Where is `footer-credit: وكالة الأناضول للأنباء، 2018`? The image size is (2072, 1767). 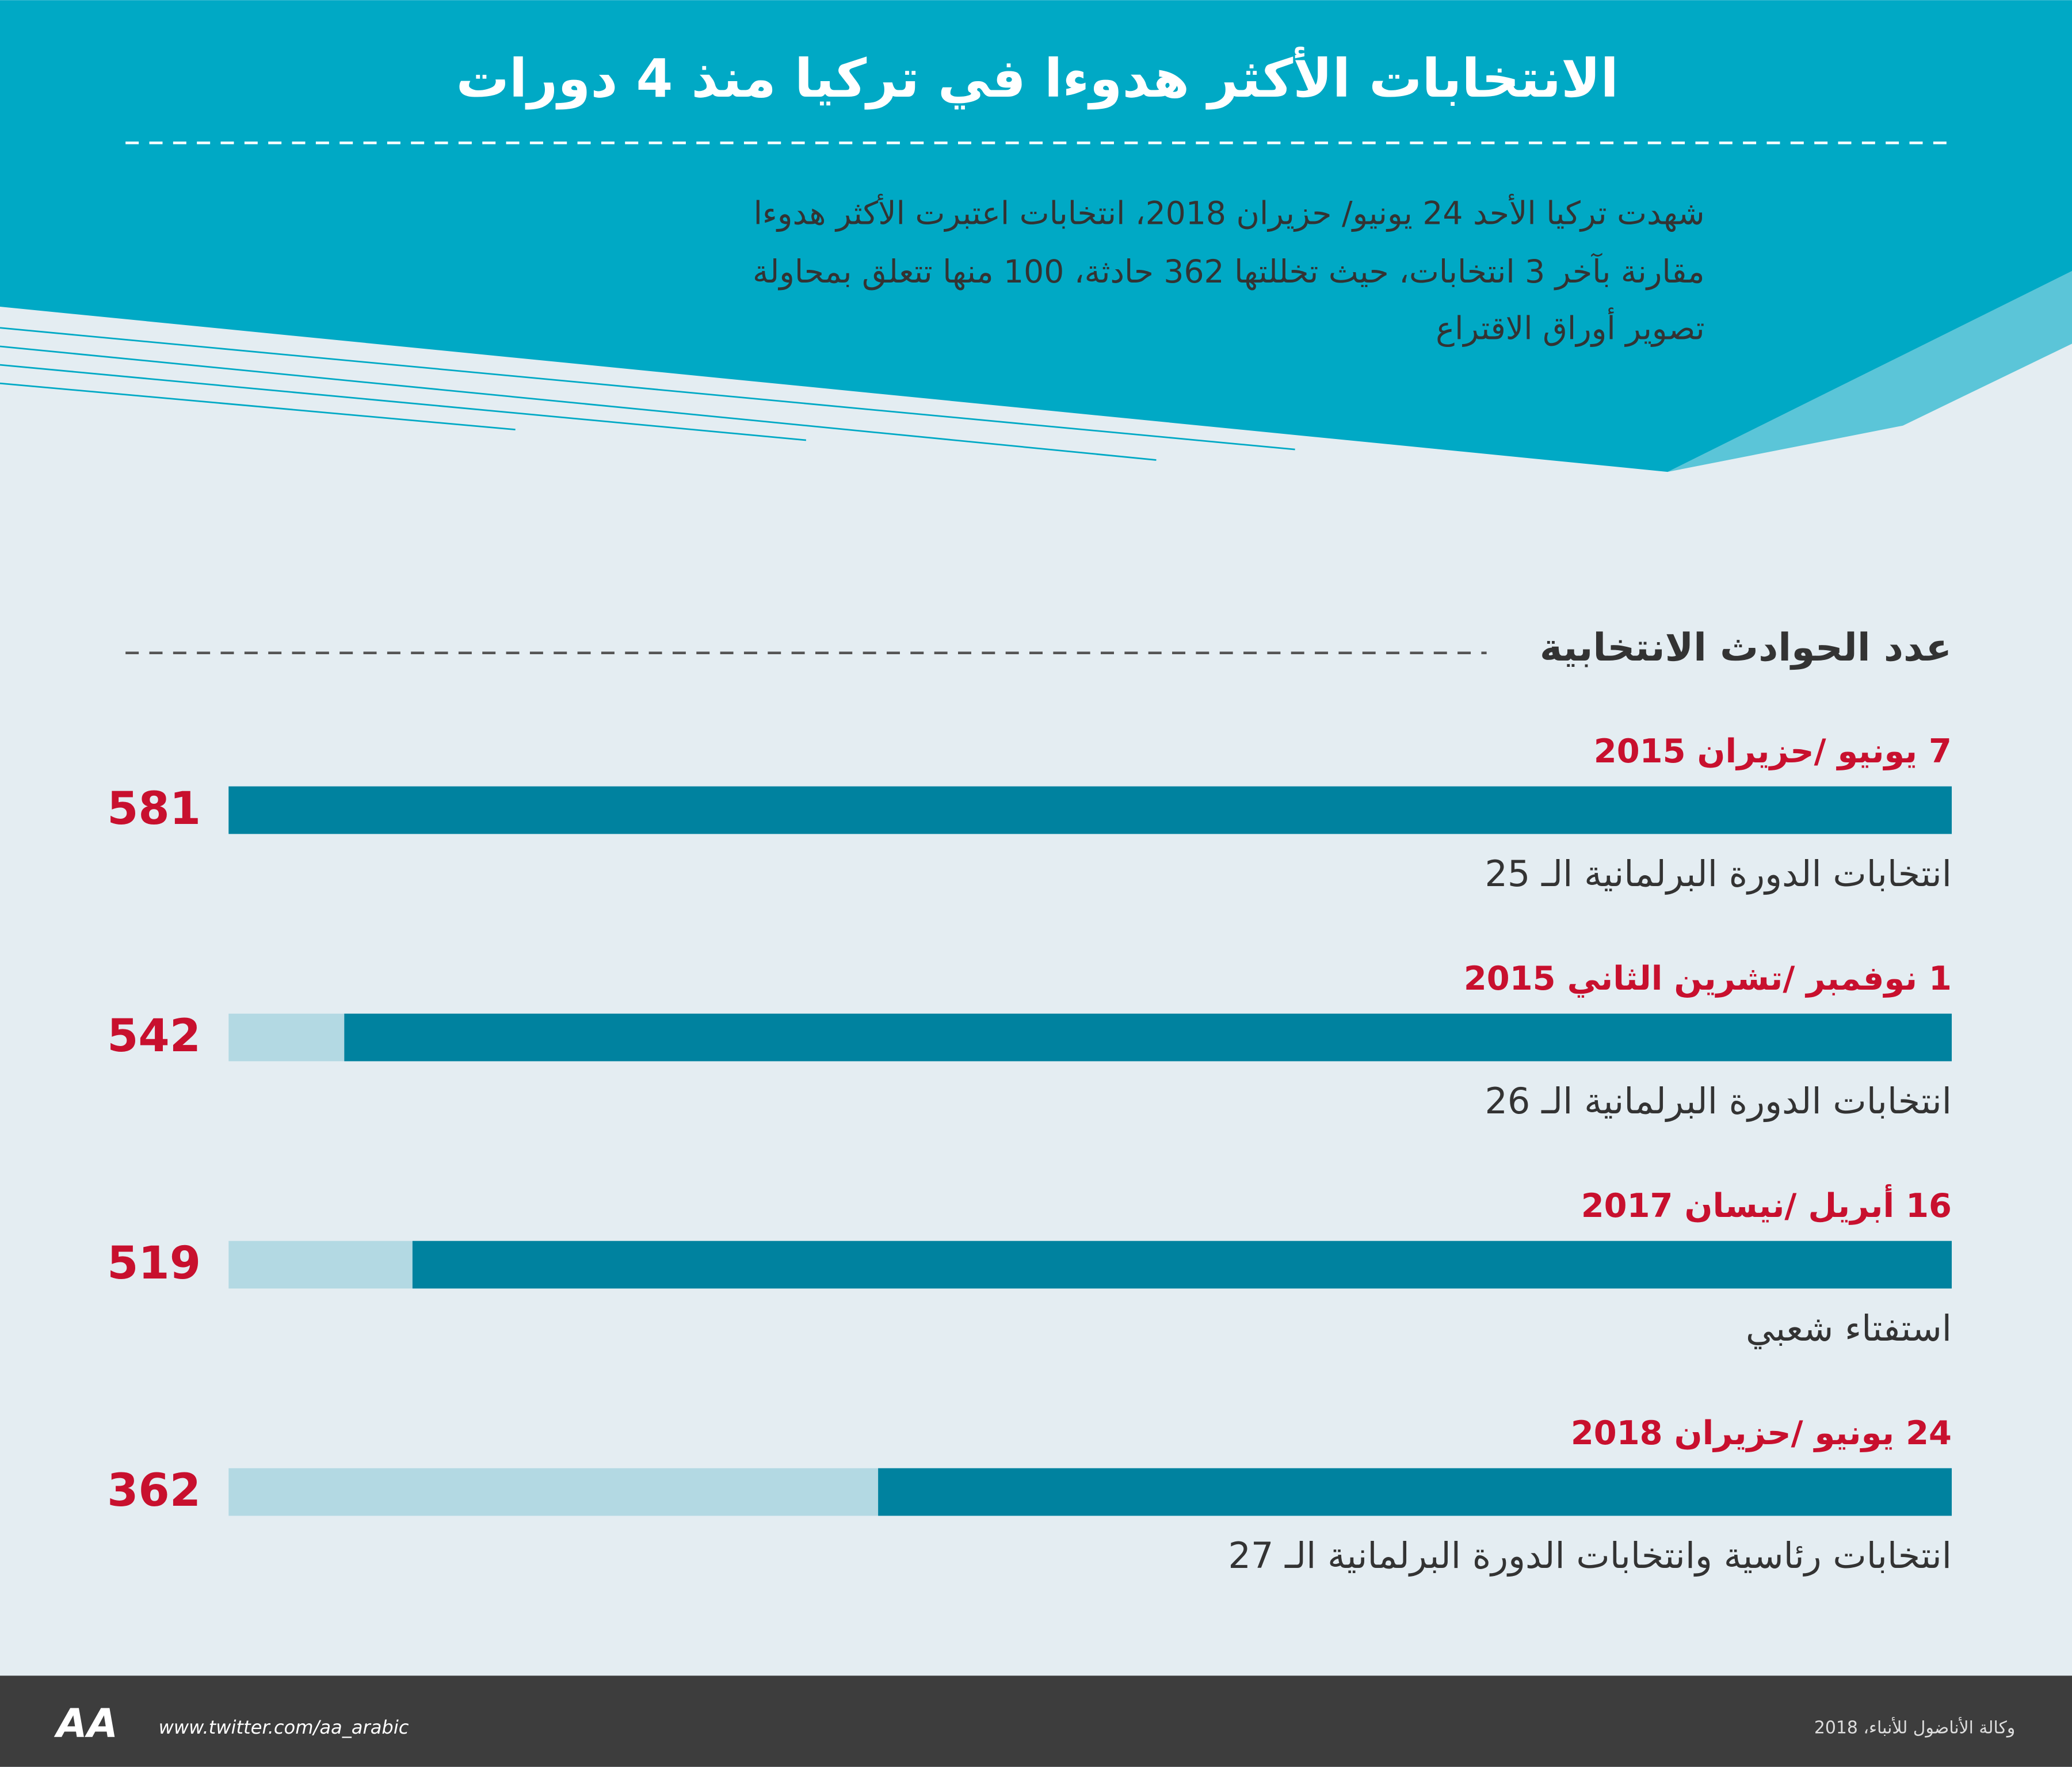
footer-credit: وكالة الأناضول للأنباء، 2018 is located at coordinates (1915, 1727).